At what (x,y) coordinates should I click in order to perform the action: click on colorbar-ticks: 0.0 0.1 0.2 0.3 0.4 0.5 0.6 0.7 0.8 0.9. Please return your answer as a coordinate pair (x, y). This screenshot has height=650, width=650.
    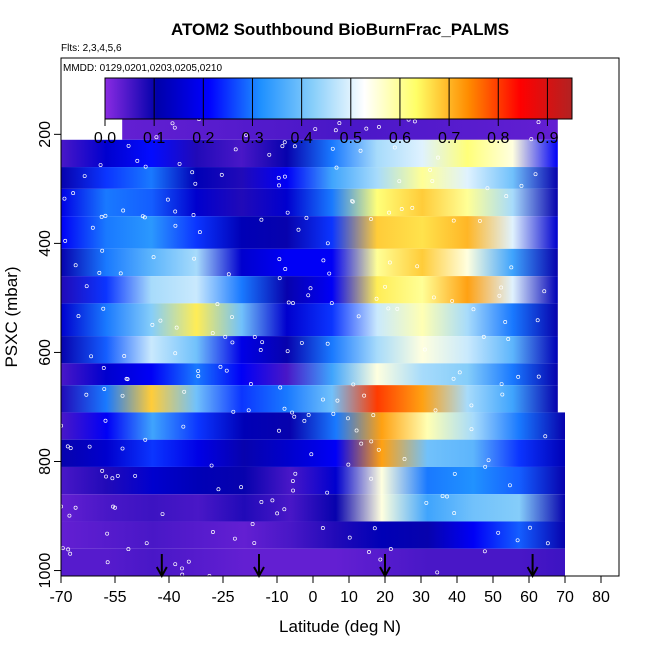
    Looking at the image, I should click on (326, 112).